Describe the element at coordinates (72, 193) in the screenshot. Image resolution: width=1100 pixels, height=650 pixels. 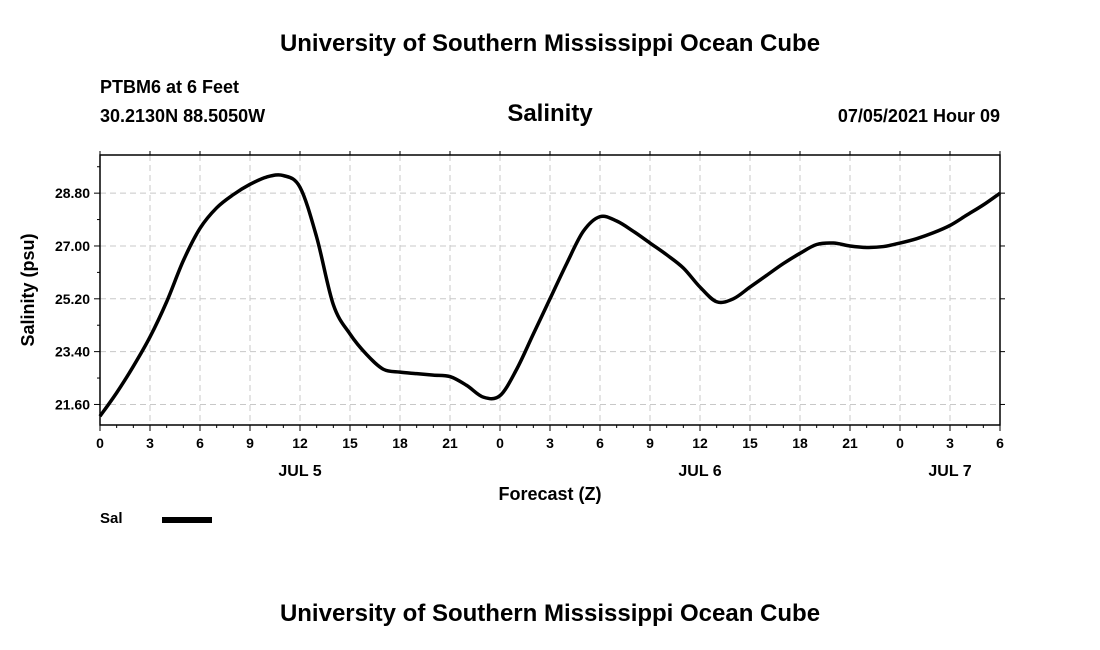
I see `y-tick-label: 28.80` at that location.